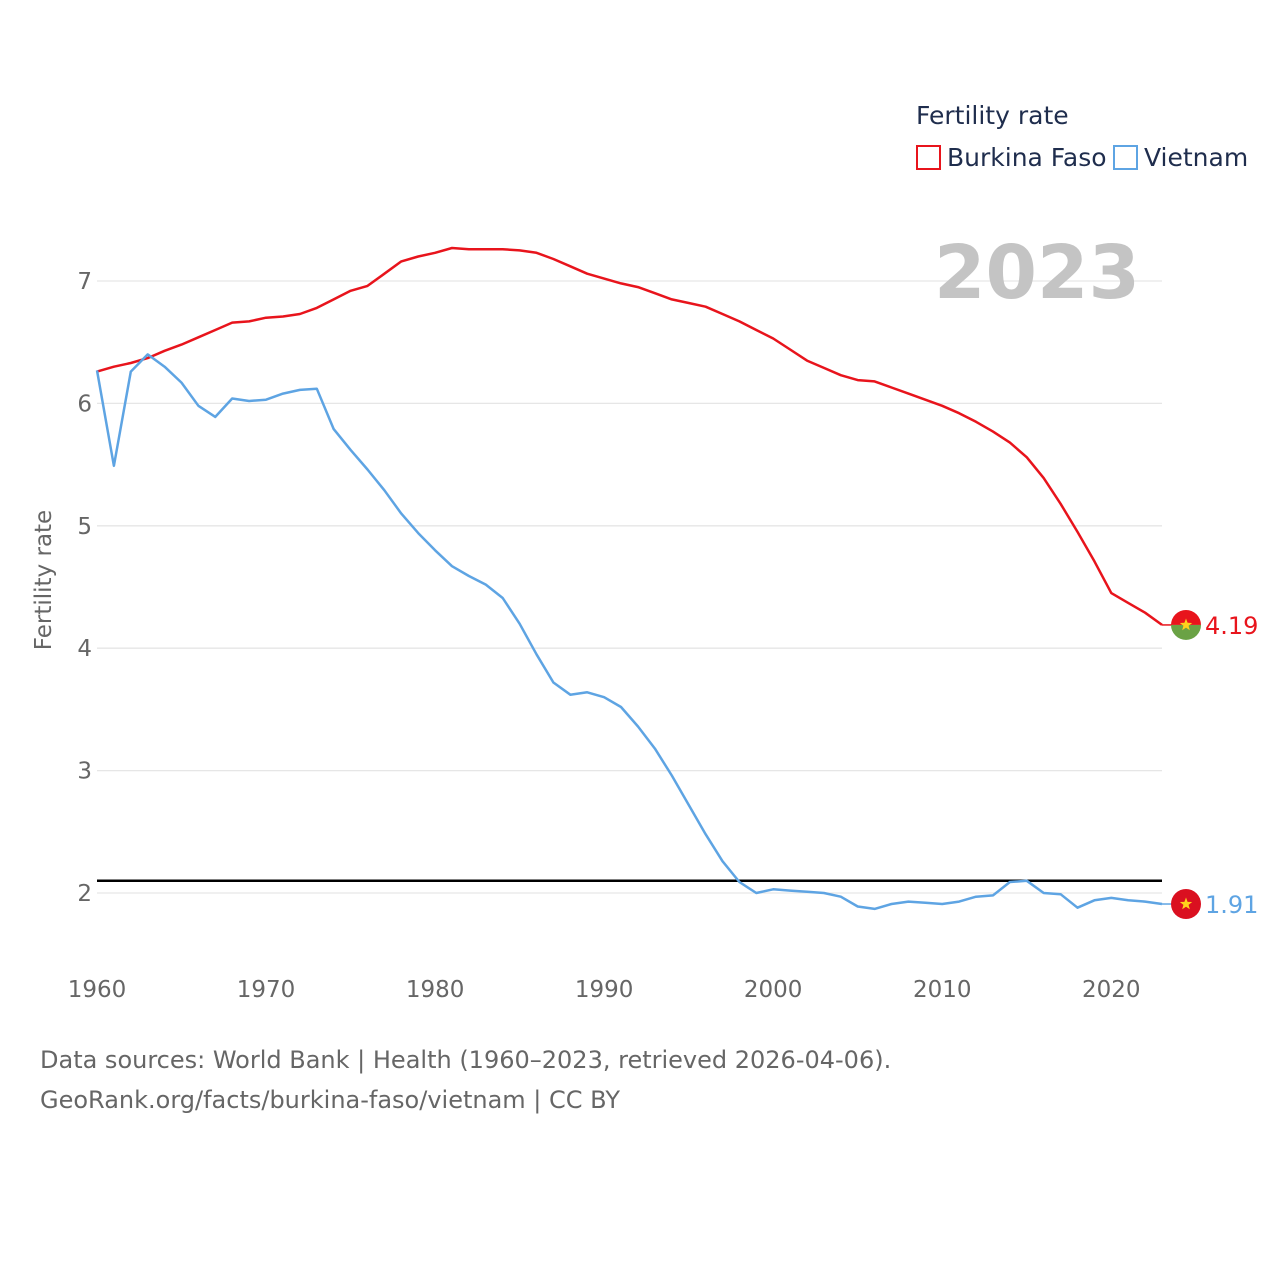 The height and width of the screenshot is (1280, 1280). What do you see at coordinates (942, 990) in the screenshot?
I see `x-tick-label: 2010` at bounding box center [942, 990].